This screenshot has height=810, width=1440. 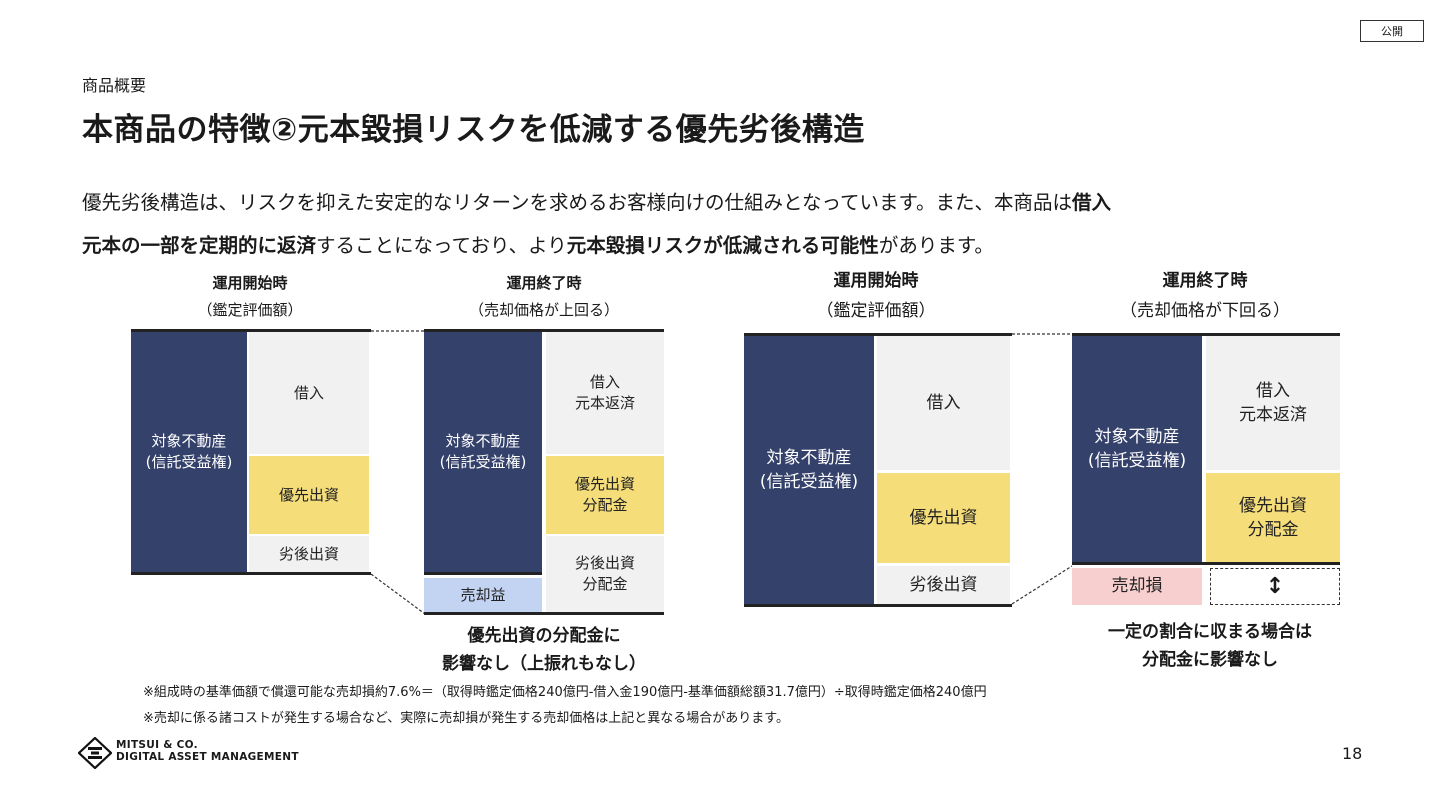 I want to click on right-senior-block: 優先出資, so click(x=943, y=518).